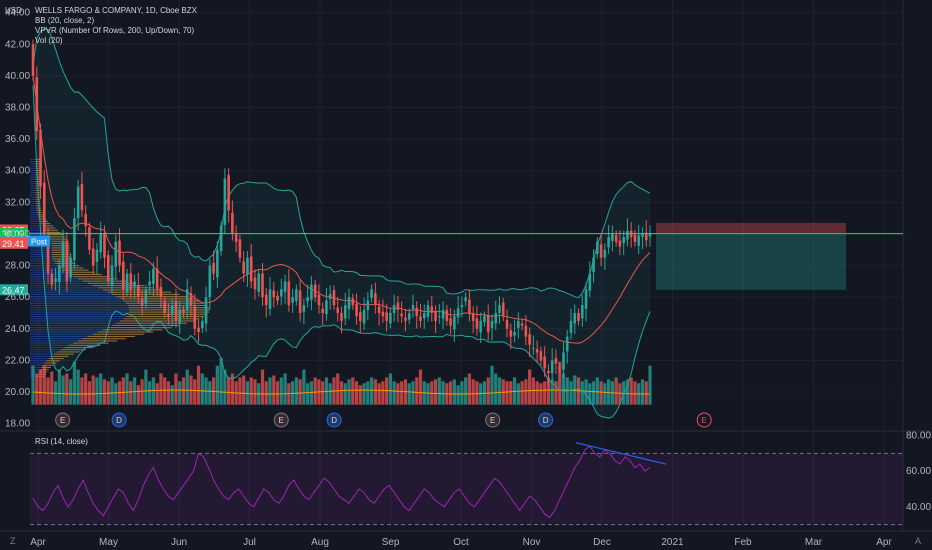  Describe the element at coordinates (65, 20) in the screenshot. I see `indicator-bb: BB (20, close, 2)` at that location.